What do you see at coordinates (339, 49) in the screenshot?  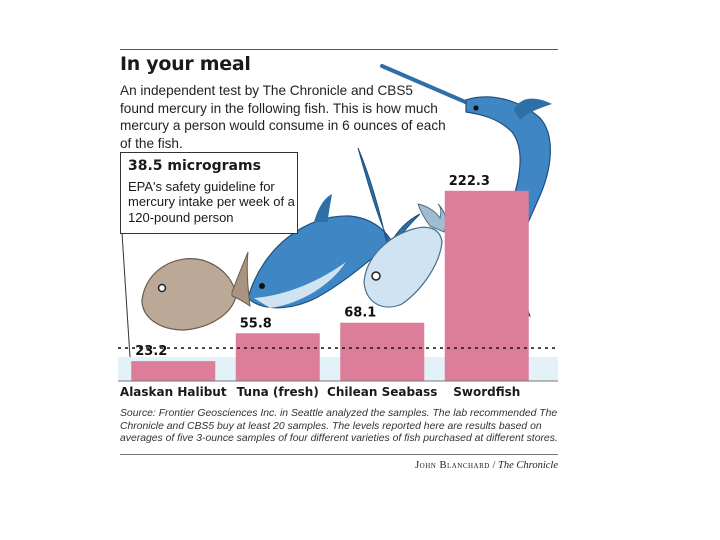 I see `top-rule` at bounding box center [339, 49].